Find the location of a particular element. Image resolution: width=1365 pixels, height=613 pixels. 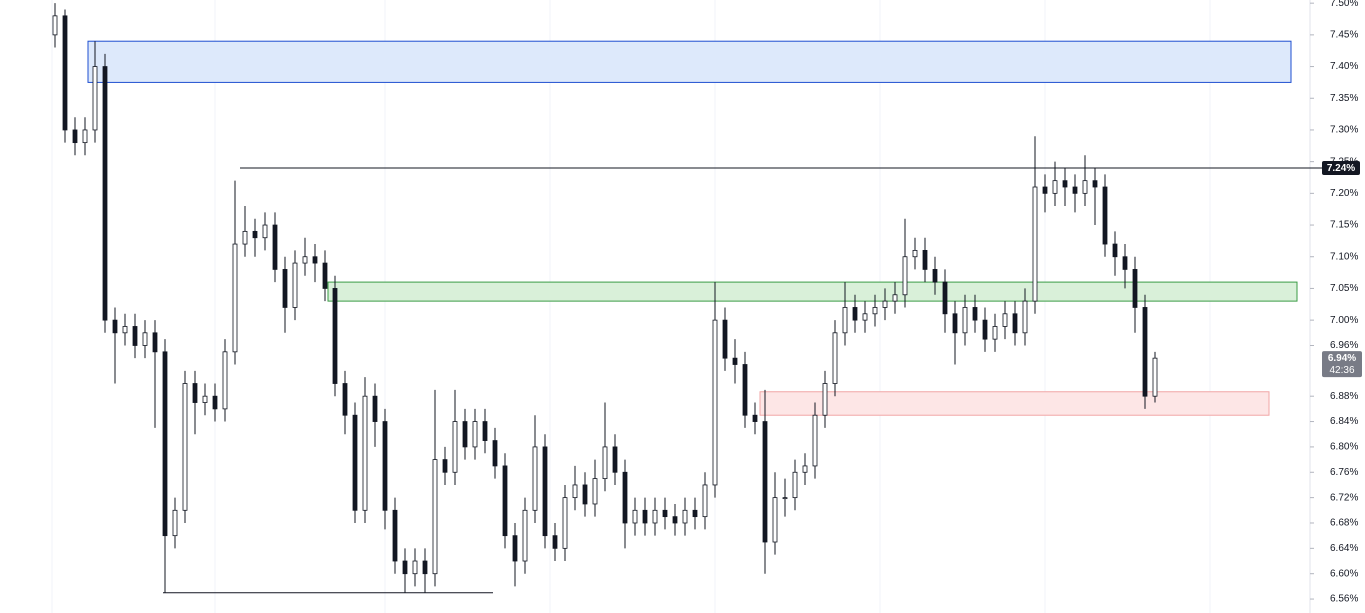

level-tag is located at coordinates (1341, 167).